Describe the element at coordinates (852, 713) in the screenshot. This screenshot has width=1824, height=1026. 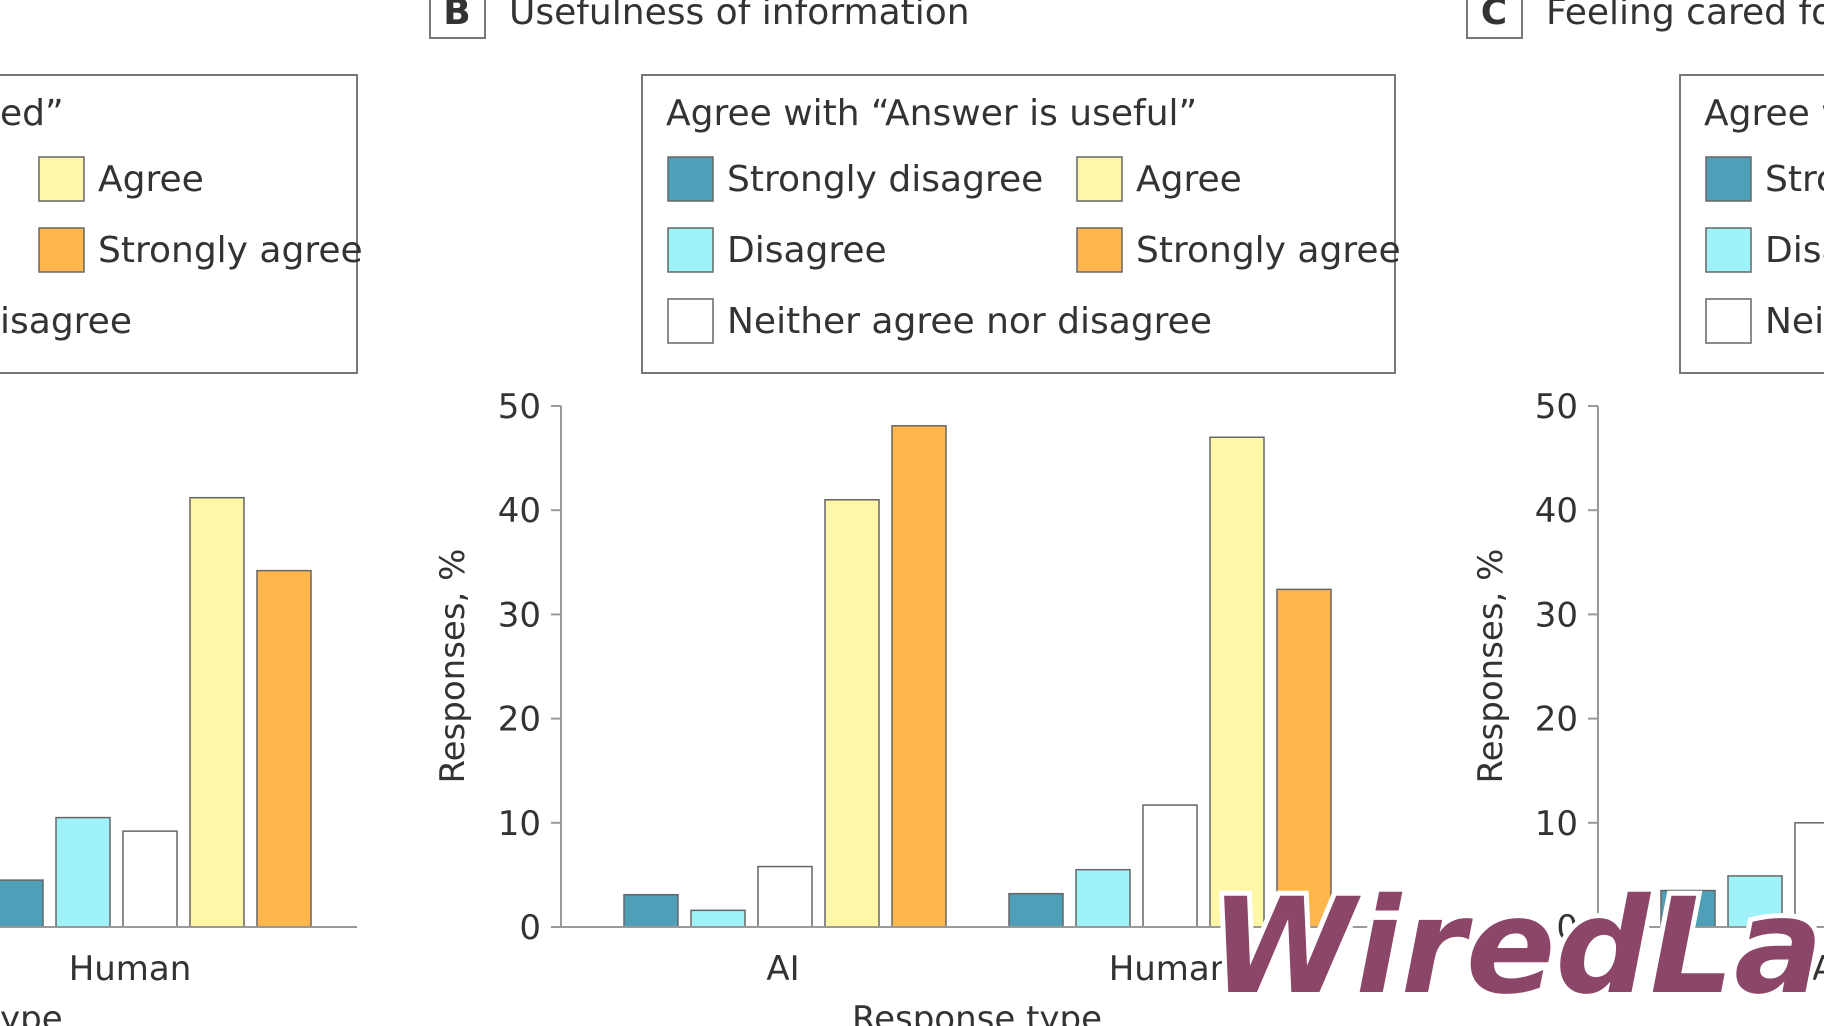
I see `panel-b-bar-ai-agree` at that location.